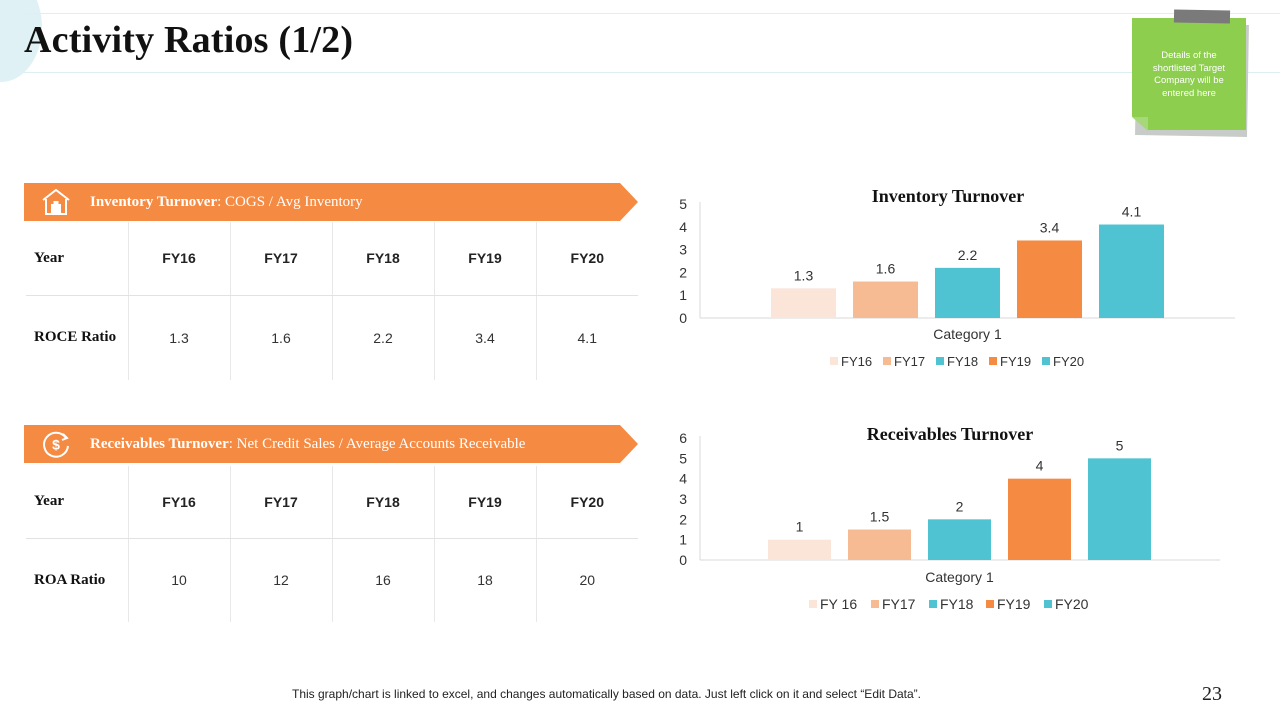 The image size is (1280, 720). I want to click on top-divider, so click(652, 13).